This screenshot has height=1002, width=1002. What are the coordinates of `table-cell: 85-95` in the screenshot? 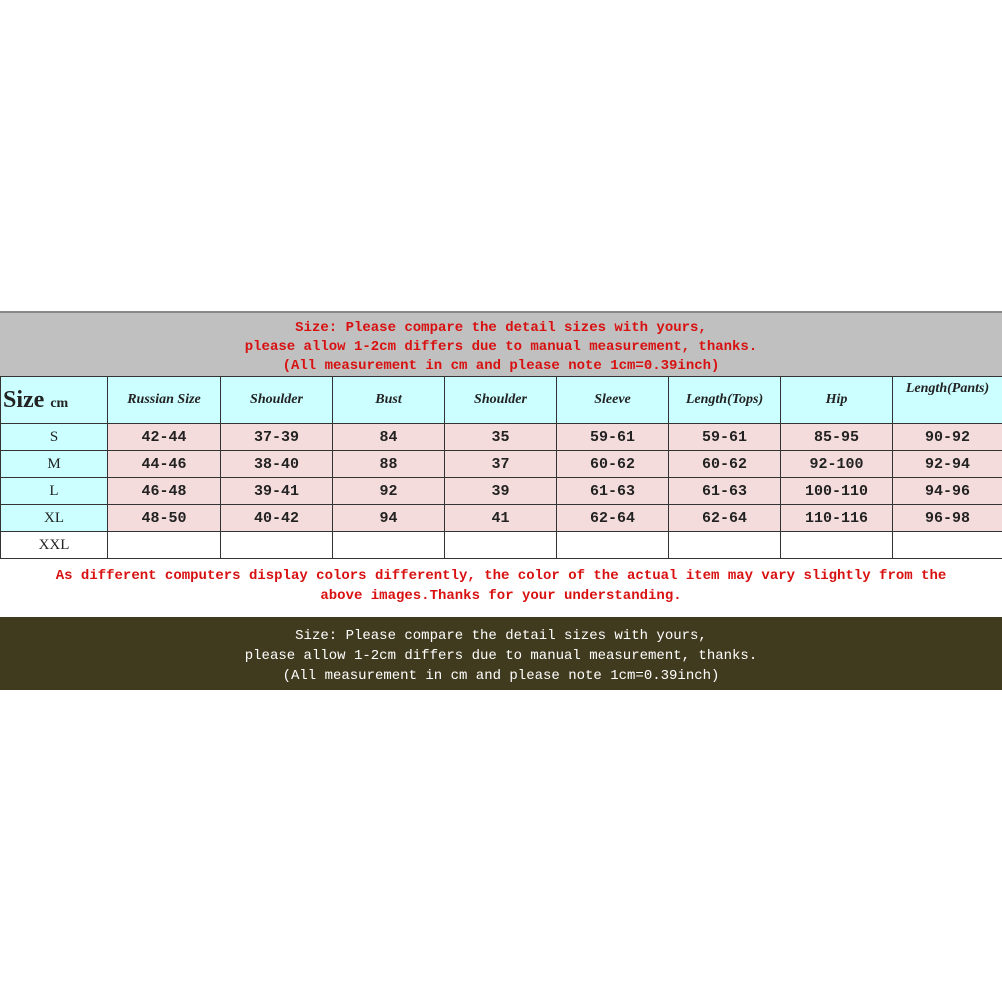 It's located at (836, 437).